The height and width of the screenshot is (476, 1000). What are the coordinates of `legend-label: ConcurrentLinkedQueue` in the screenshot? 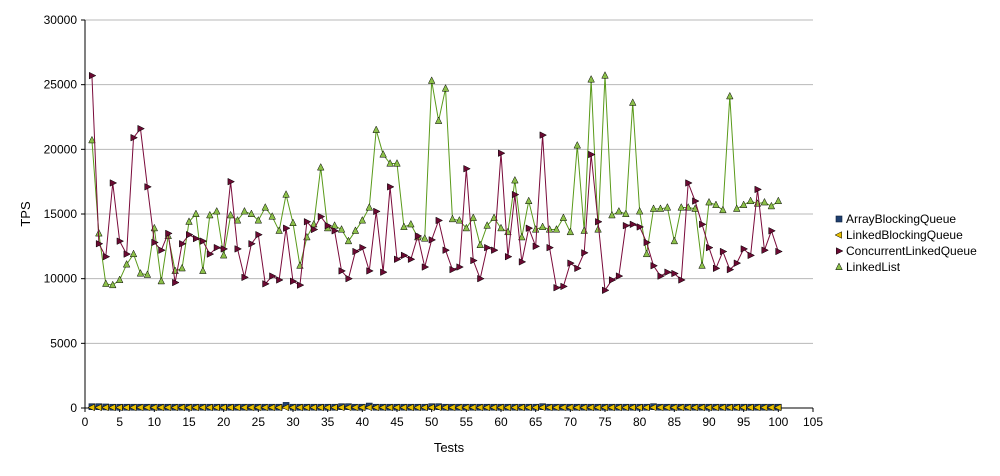 It's located at (911, 251).